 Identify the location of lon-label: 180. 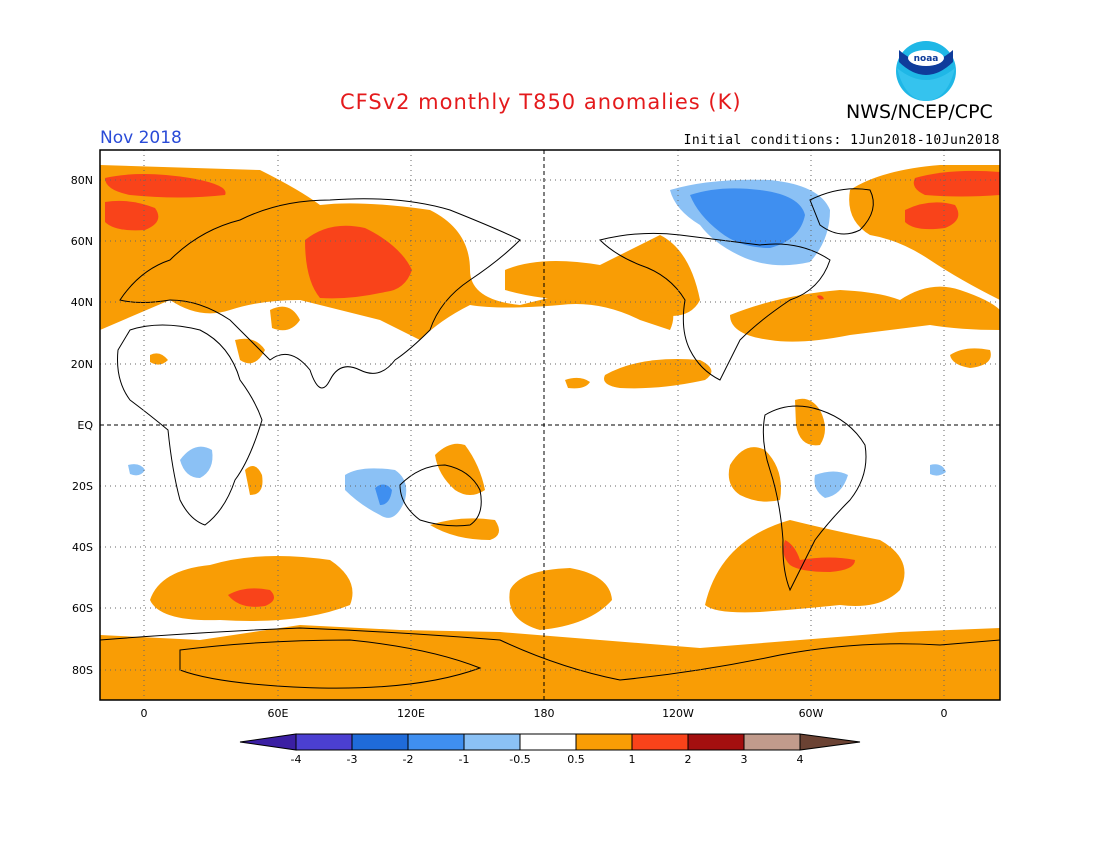
(544, 713).